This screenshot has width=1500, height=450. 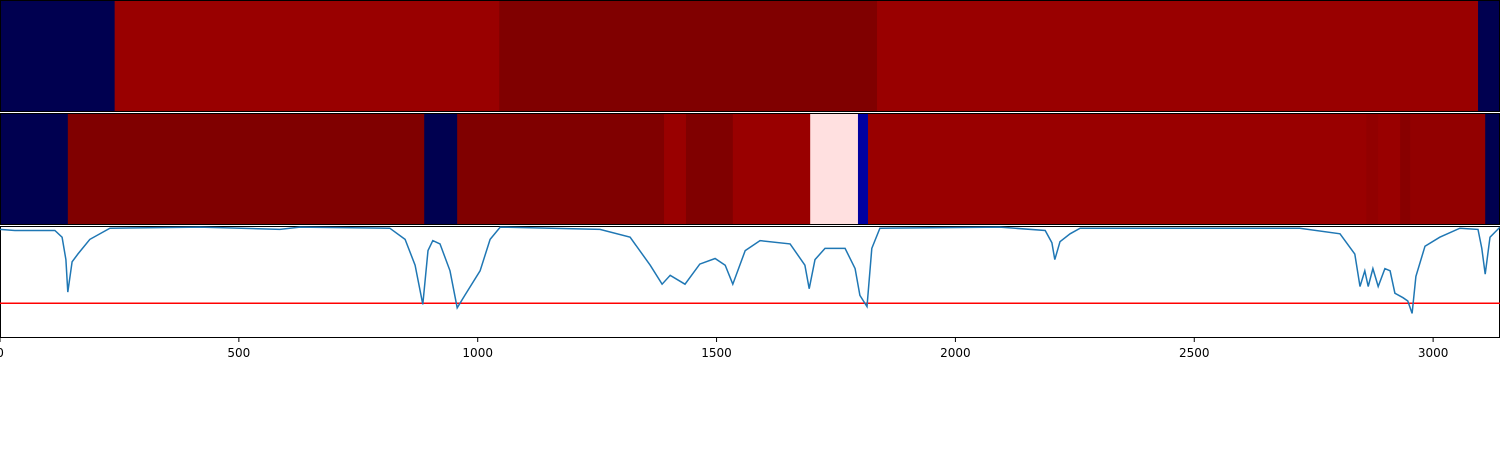 What do you see at coordinates (1433, 353) in the screenshot?
I see `x-tick-label: 3000` at bounding box center [1433, 353].